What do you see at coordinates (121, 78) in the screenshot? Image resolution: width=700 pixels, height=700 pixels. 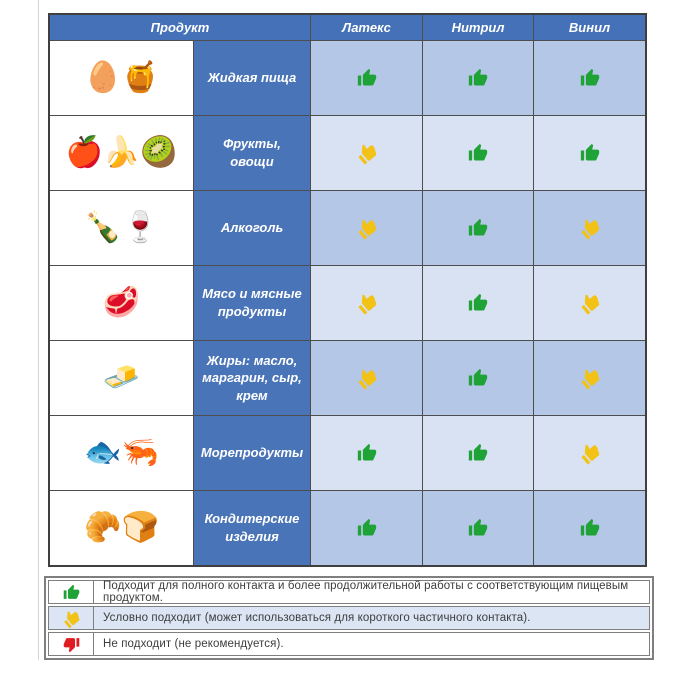 I see `product-photo-eggs-and-honey: 🥚🍯` at bounding box center [121, 78].